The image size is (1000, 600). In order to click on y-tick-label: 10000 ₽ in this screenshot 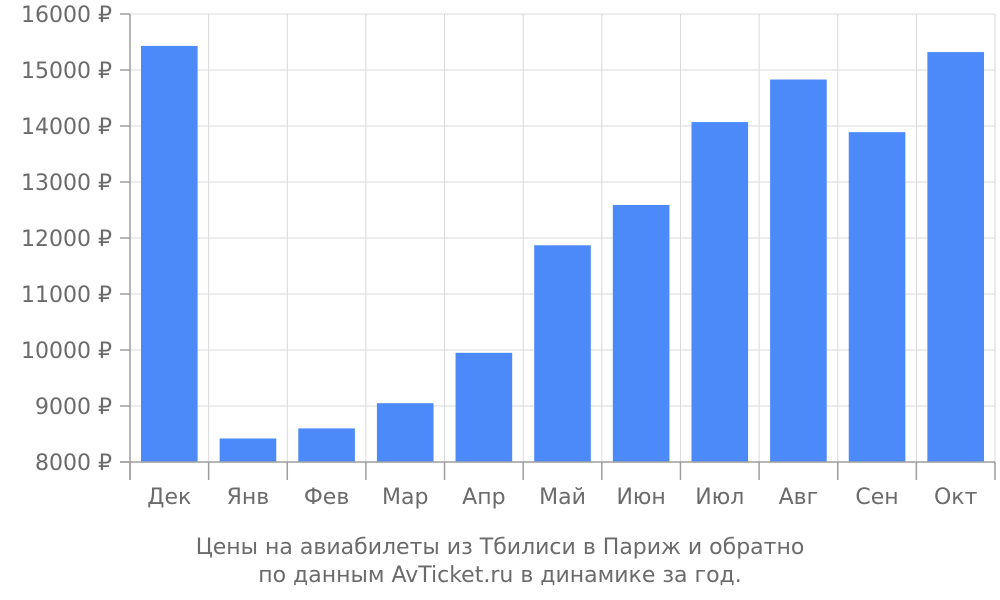, I will do `click(66, 351)`.